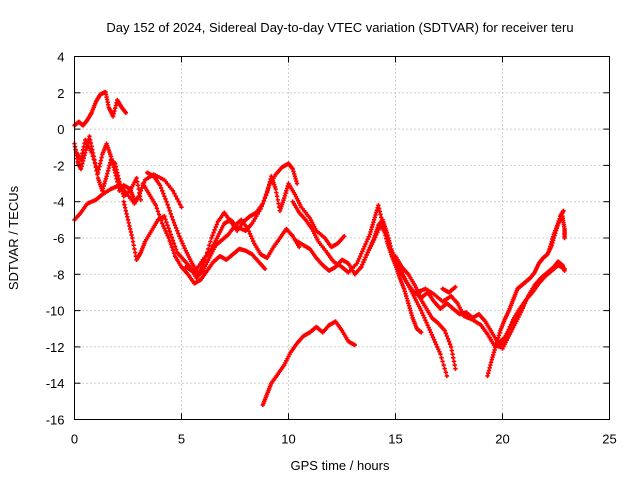 The image size is (640, 480). Describe the element at coordinates (609, 439) in the screenshot. I see `x-tick-label: 25` at that location.